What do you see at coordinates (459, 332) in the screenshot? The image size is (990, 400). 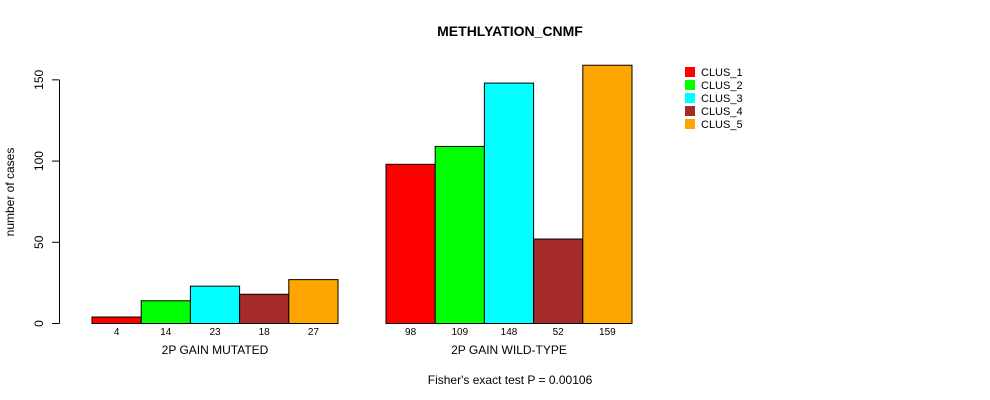 I see `bar-value-label-clus_2-group-2: 109` at bounding box center [459, 332].